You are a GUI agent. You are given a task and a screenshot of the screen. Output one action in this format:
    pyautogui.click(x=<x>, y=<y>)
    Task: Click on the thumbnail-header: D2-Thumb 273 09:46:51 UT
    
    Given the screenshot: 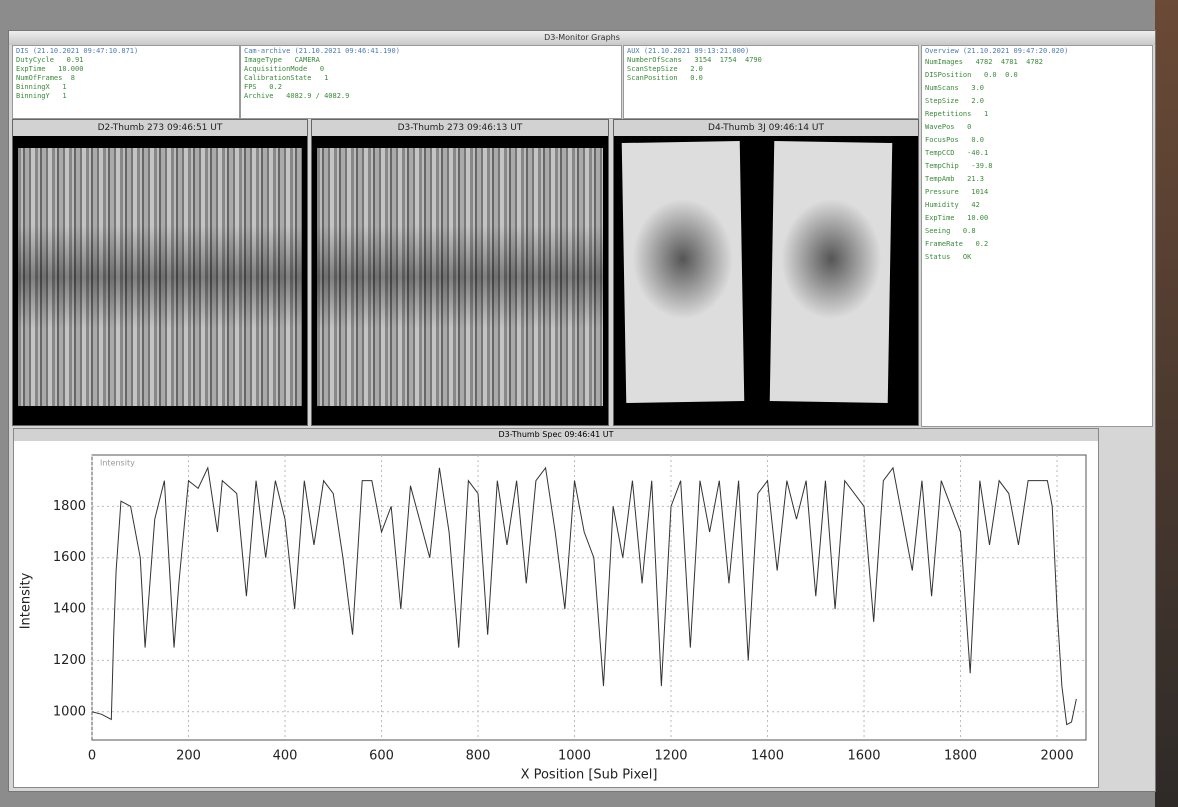 What is the action you would take?
    pyautogui.click(x=160, y=128)
    